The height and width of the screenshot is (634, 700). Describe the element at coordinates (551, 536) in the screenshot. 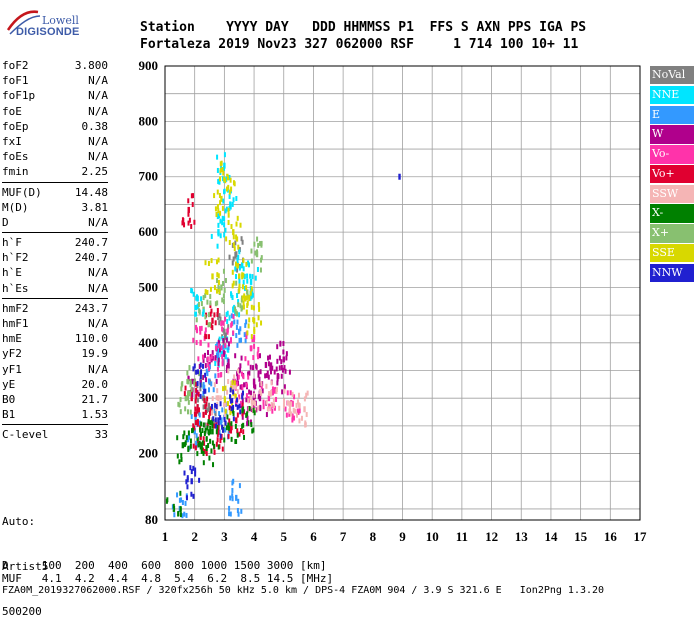

I see `x-tick-label: 14` at that location.